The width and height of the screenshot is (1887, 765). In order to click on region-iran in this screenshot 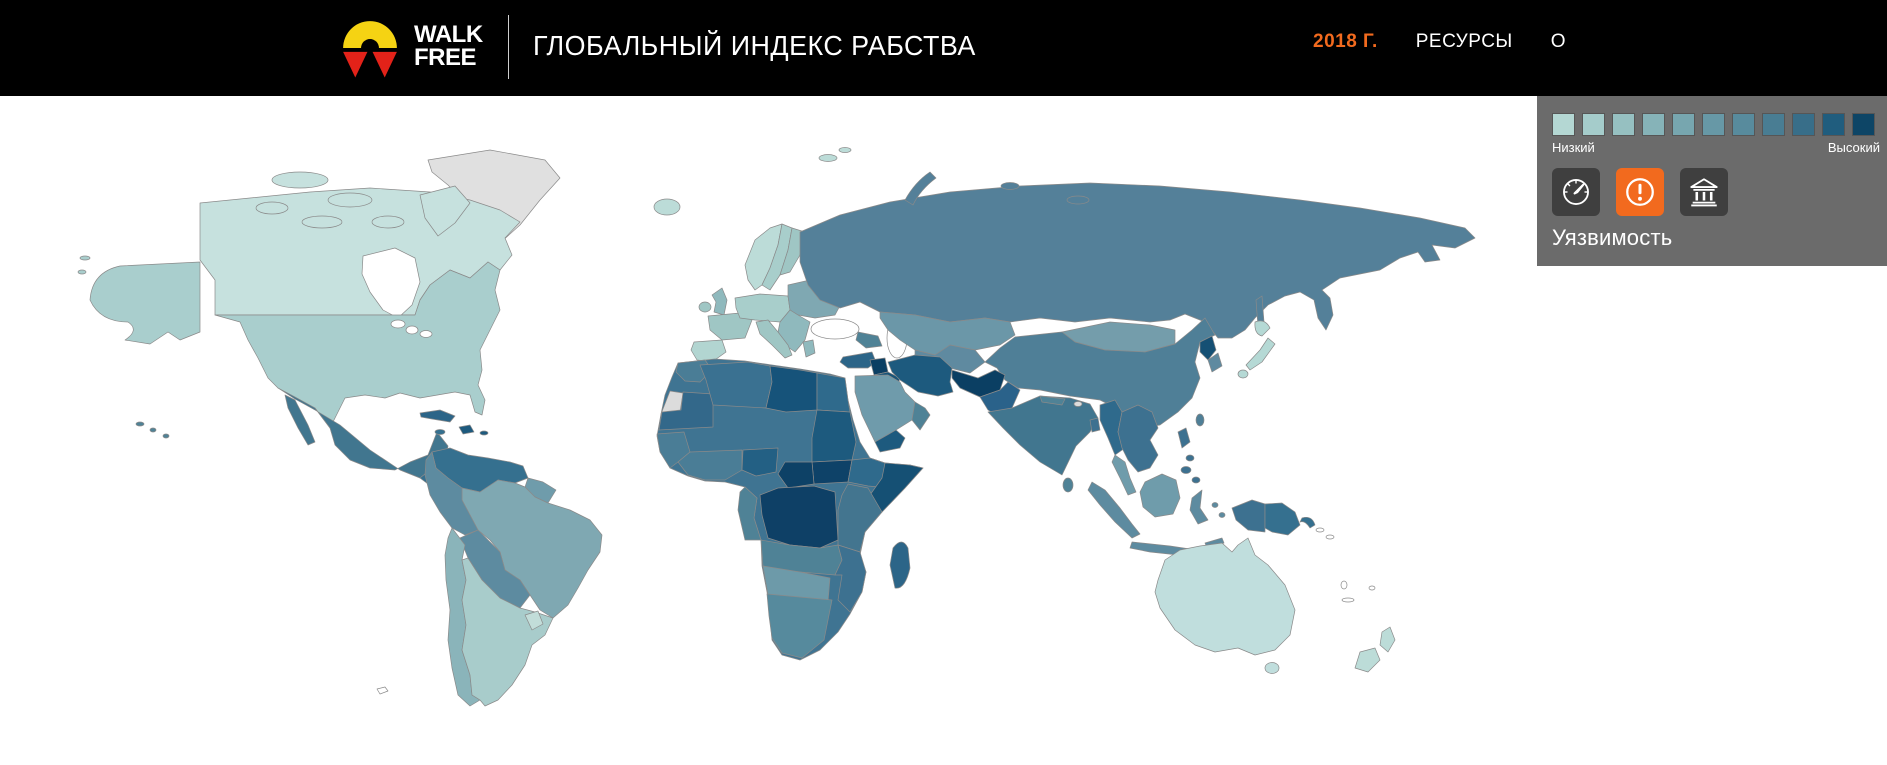, I will do `click(920, 375)`.